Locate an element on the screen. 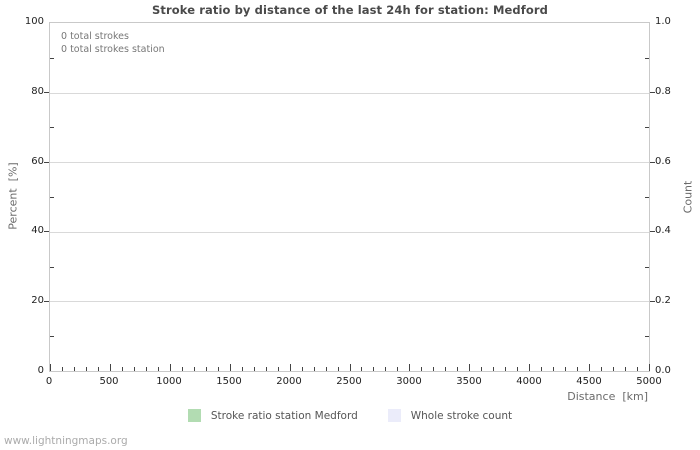 Image resolution: width=700 pixels, height=450 pixels. y-right-tick-label-0.8: 0.8 is located at coordinates (663, 91).